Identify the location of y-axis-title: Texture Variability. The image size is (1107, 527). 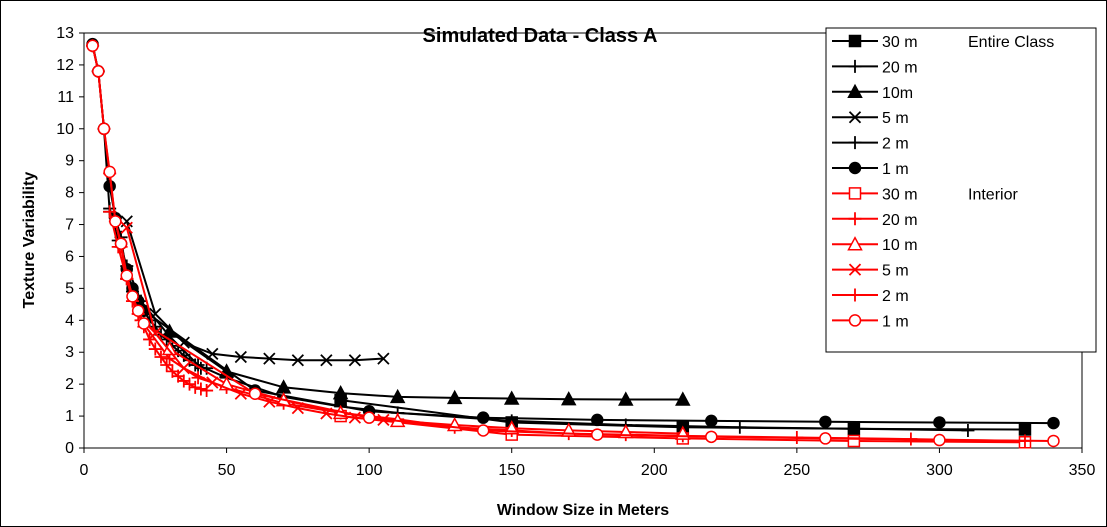
(29, 240).